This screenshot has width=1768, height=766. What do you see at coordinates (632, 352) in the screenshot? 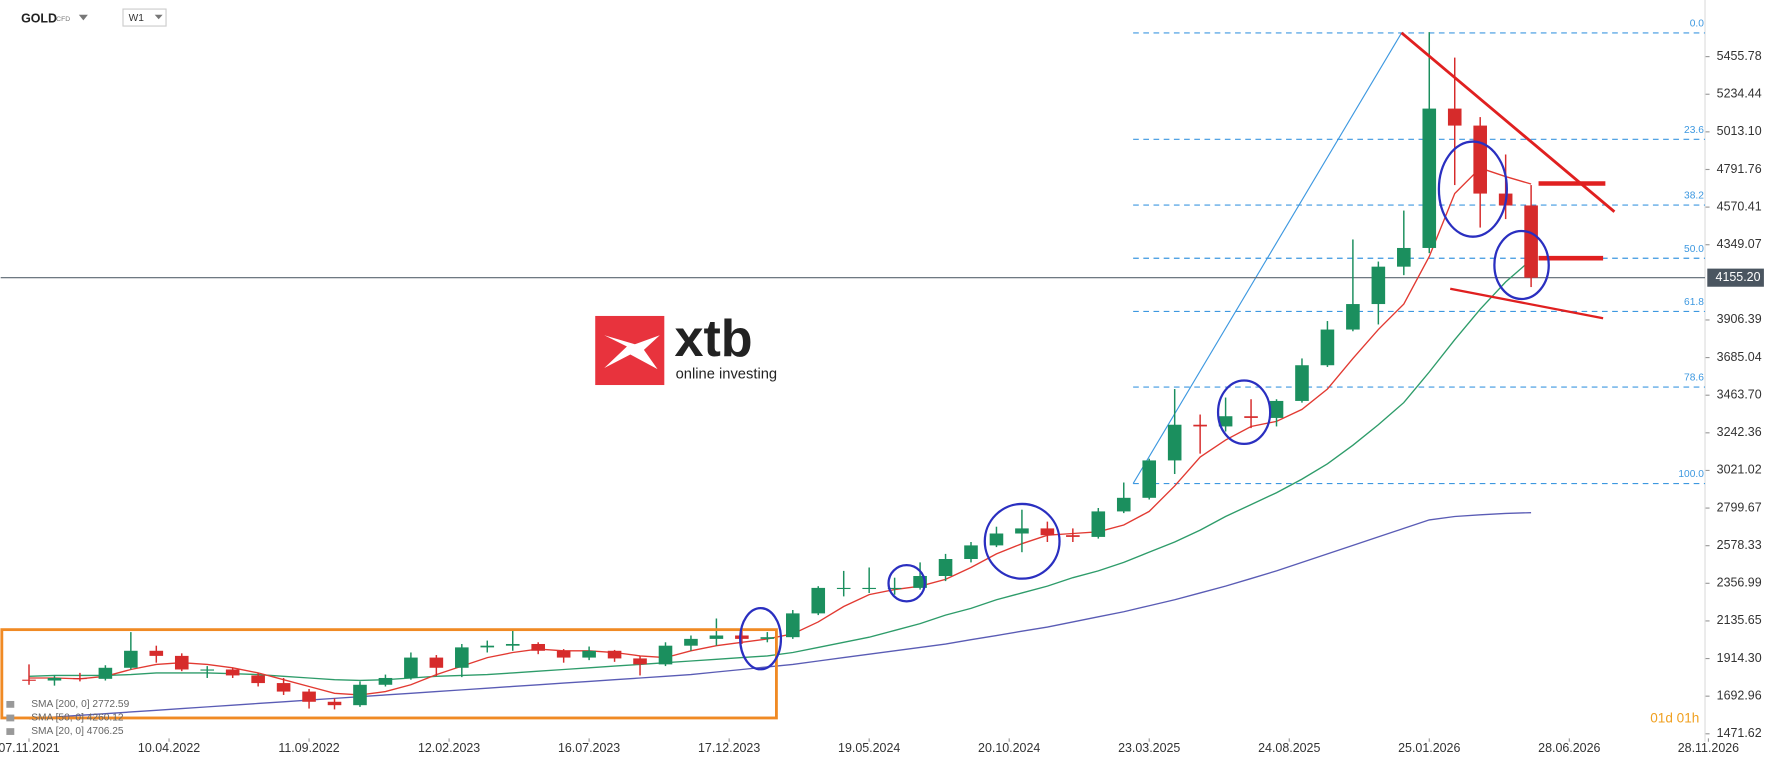
I see `logo-glyph` at bounding box center [632, 352].